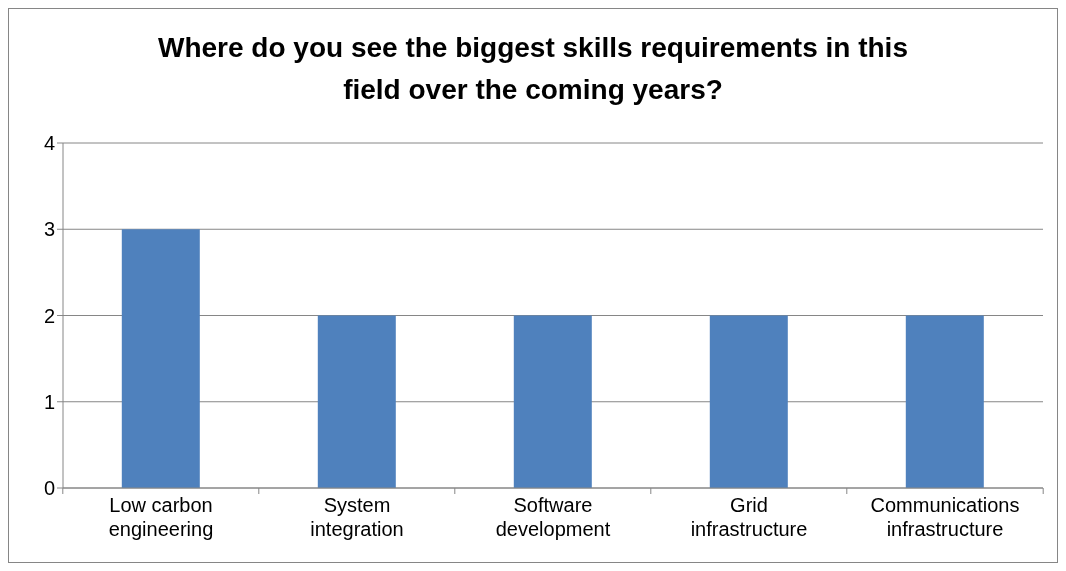 The height and width of the screenshot is (571, 1066). What do you see at coordinates (49, 488) in the screenshot?
I see `y-tick-label: 0` at bounding box center [49, 488].